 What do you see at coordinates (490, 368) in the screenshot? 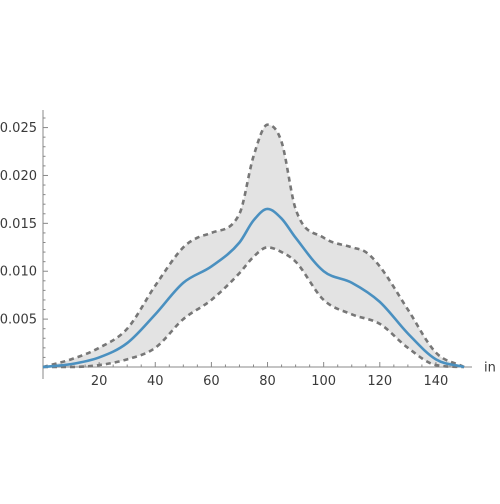
I see `x-axis-label: in` at bounding box center [490, 368].